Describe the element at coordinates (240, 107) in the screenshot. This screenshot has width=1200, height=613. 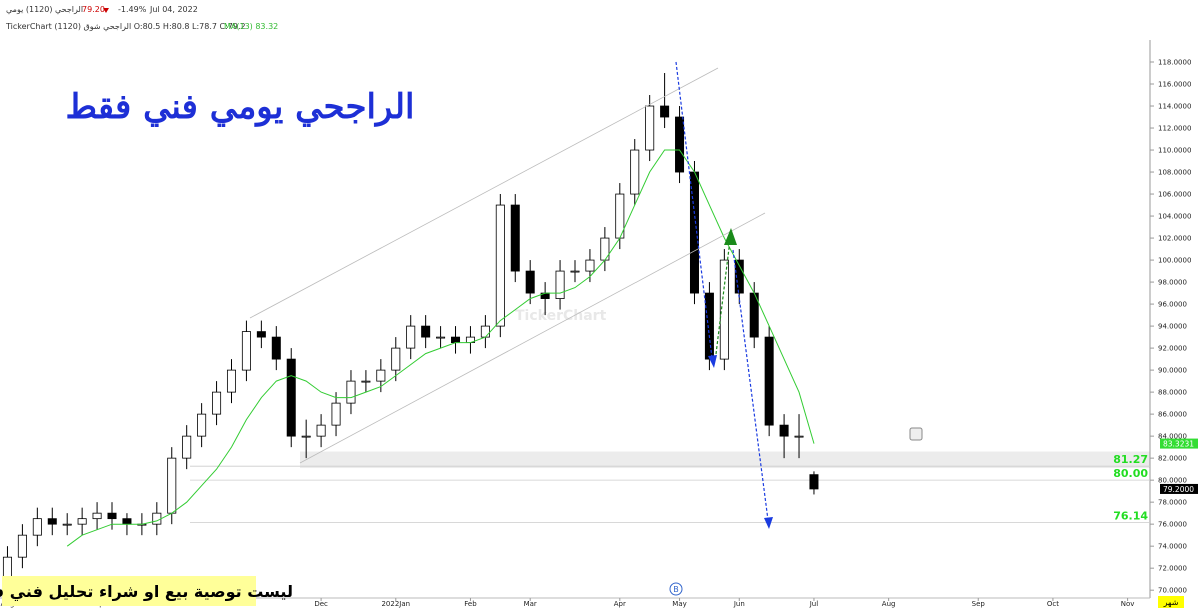
I see `title: الراجحي يومي فني فقط` at that location.